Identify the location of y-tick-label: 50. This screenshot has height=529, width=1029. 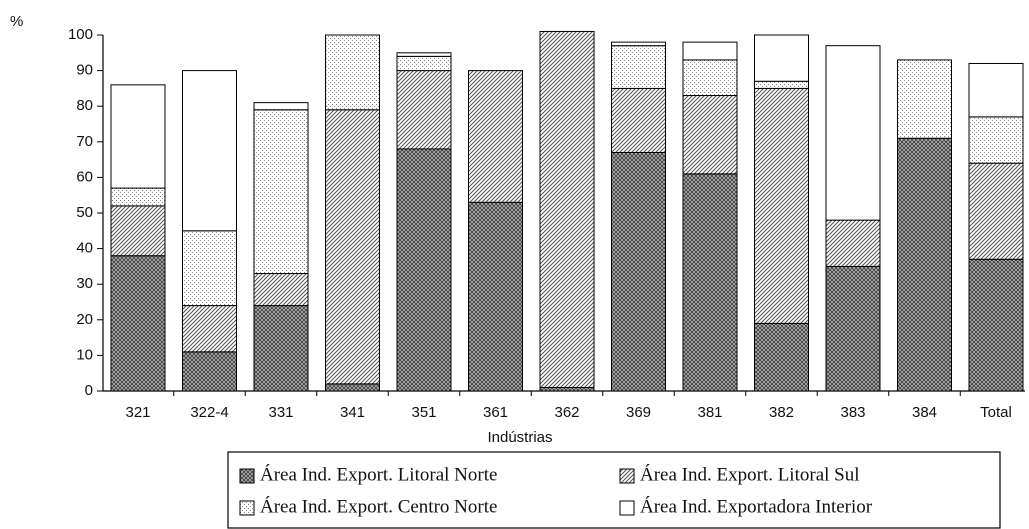
(84, 212).